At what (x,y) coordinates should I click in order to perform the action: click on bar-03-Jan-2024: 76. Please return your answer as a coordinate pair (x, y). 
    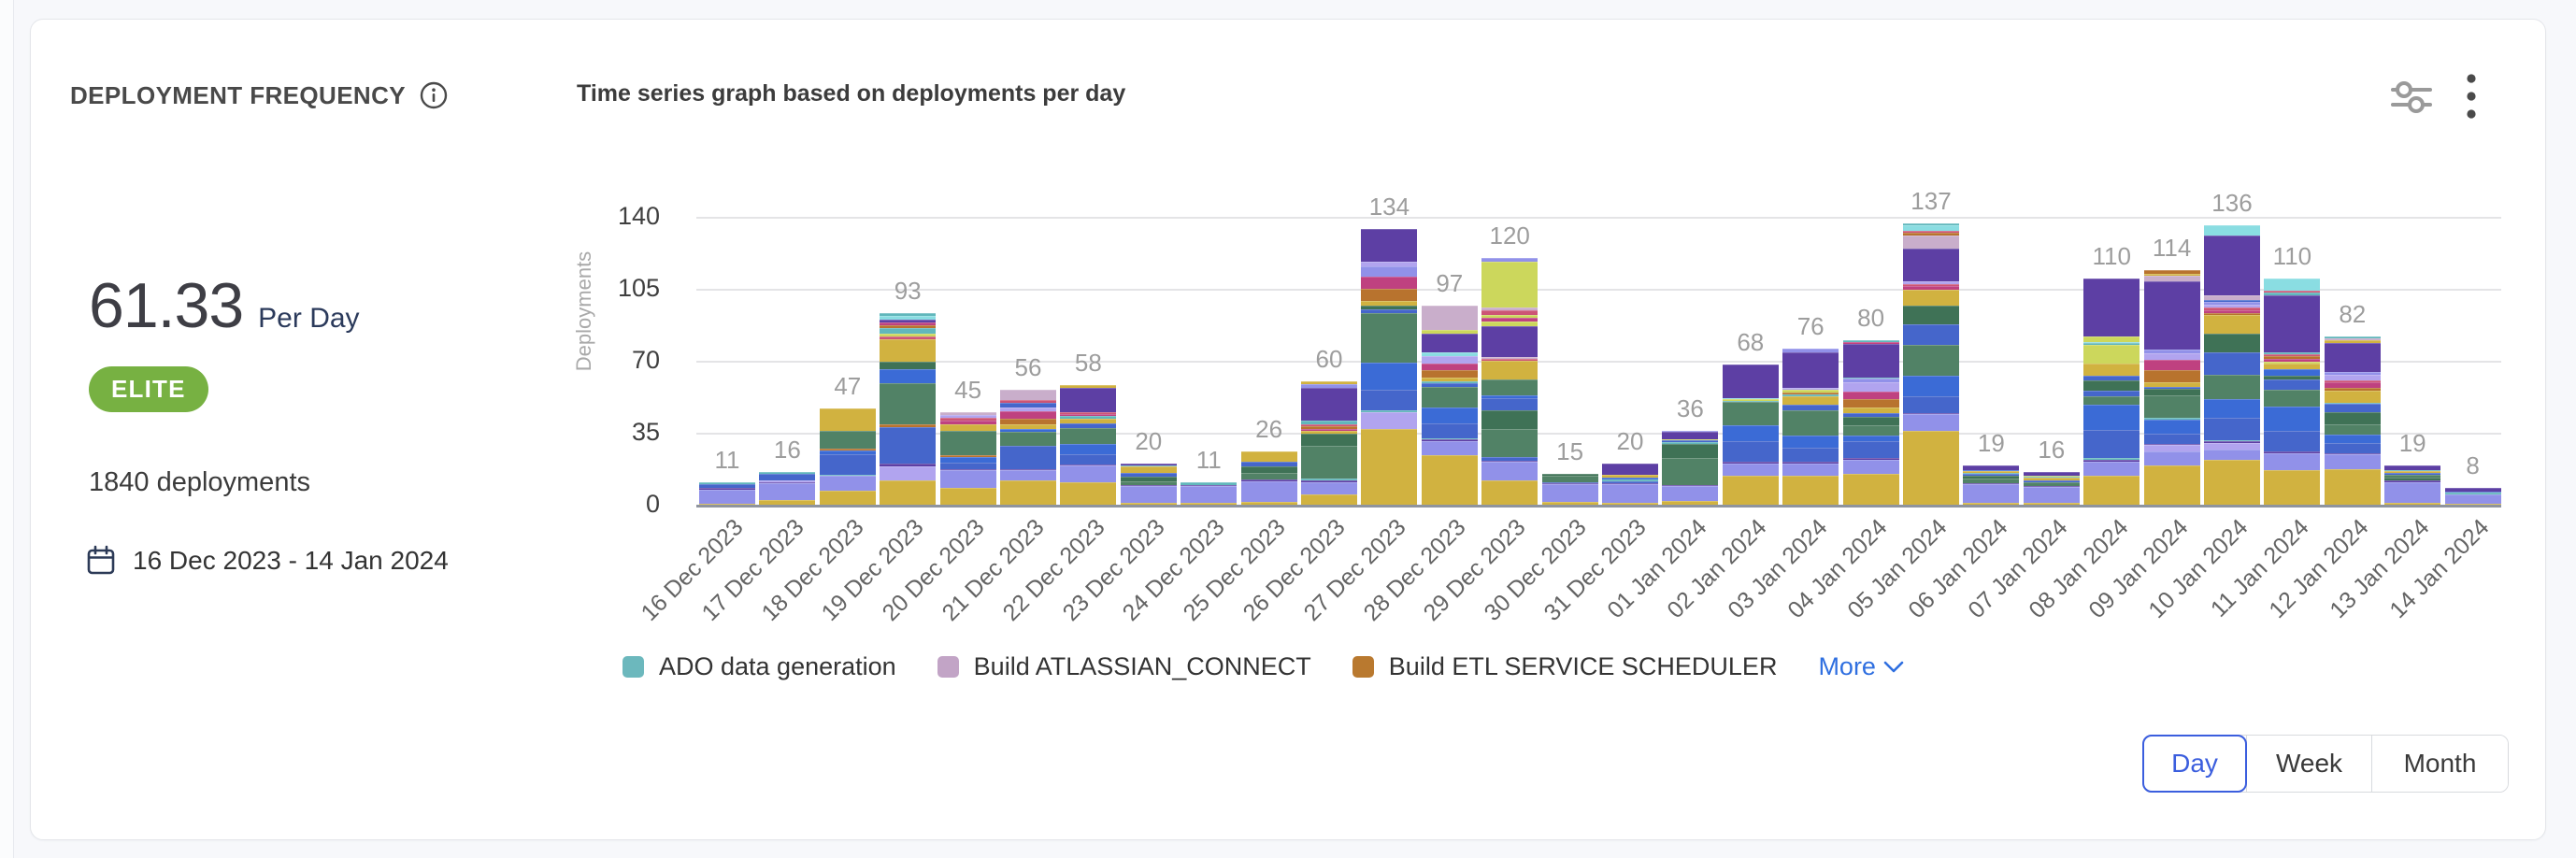
    Looking at the image, I should click on (1810, 409).